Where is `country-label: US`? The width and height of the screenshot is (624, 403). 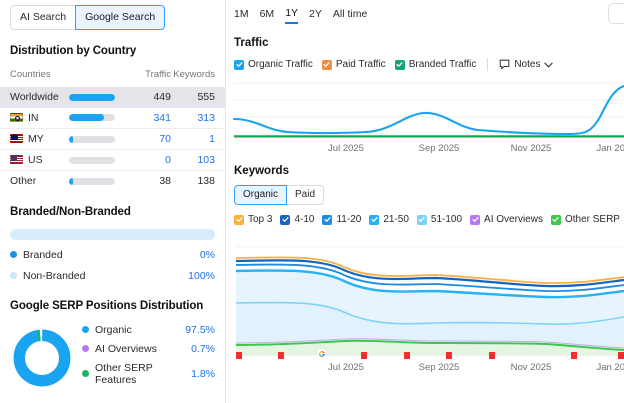
country-label: US is located at coordinates (35, 160).